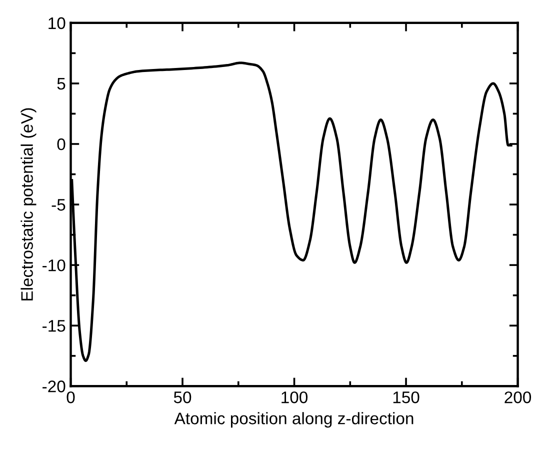 The height and width of the screenshot is (449, 536). What do you see at coordinates (61, 144) in the screenshot?
I see `y-tick-label: 0` at bounding box center [61, 144].